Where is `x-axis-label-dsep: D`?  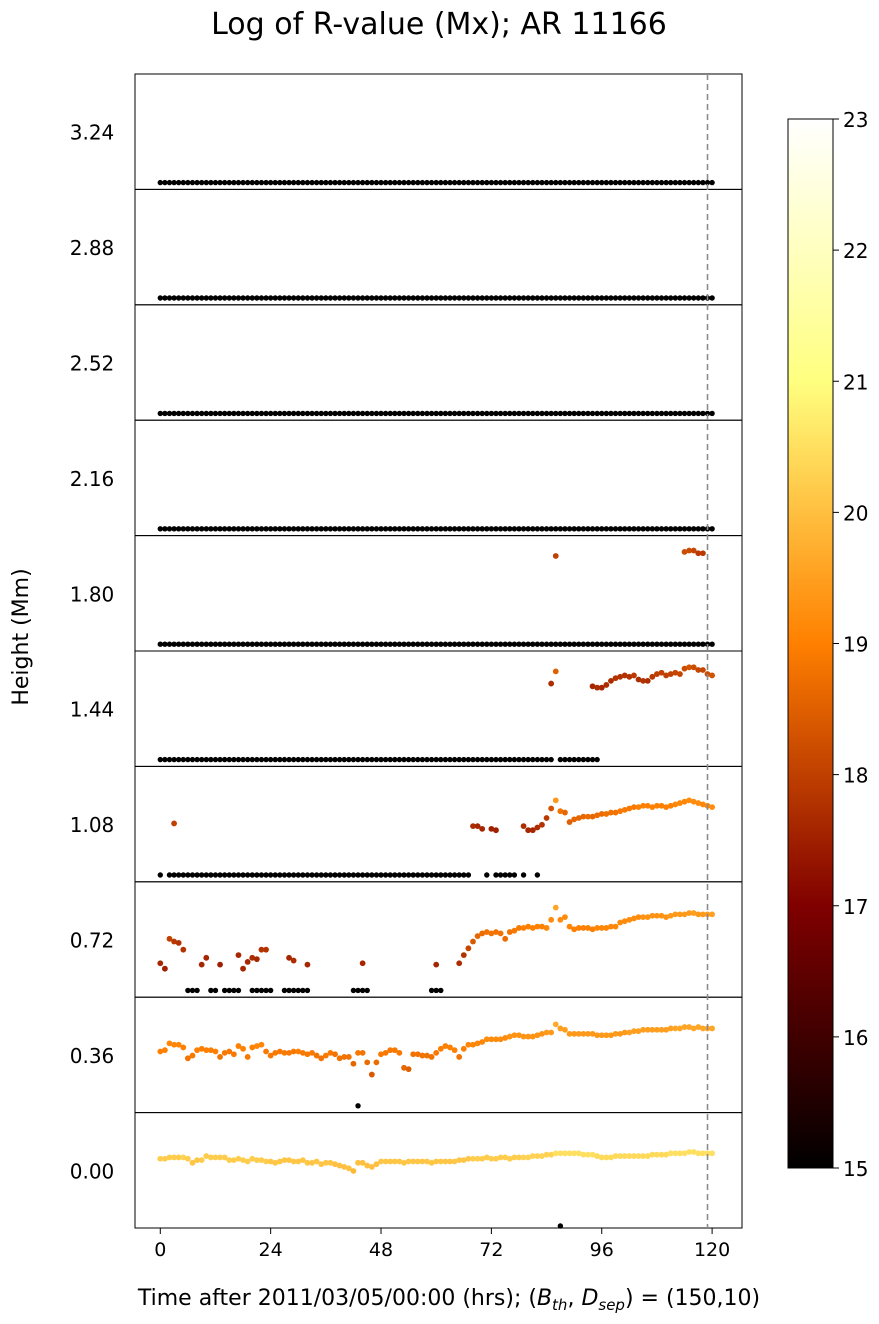
x-axis-label-dsep: D is located at coordinates (589, 1298).